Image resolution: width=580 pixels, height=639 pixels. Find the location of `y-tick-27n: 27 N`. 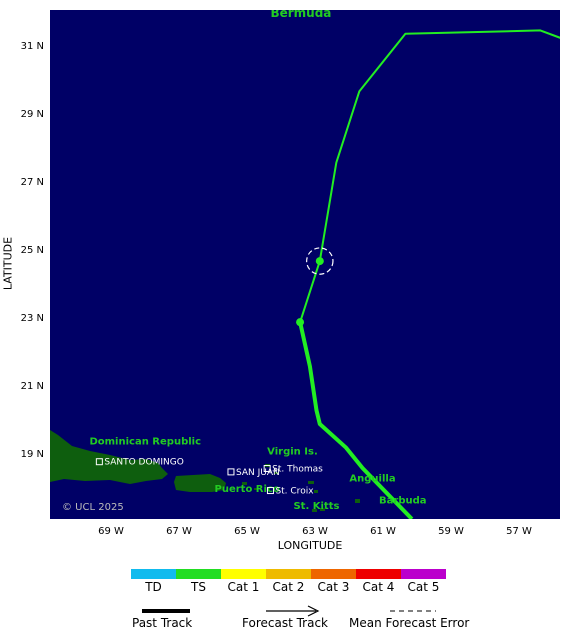

y-tick-27n: 27 N is located at coordinates (32, 182).